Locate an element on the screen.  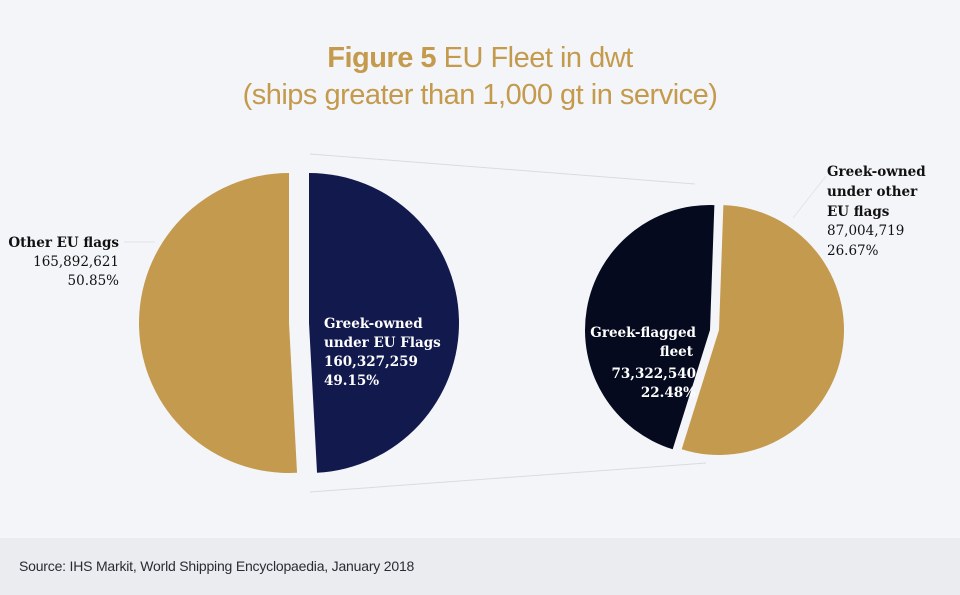
figure-label: Figure 5 is located at coordinates (382, 58).